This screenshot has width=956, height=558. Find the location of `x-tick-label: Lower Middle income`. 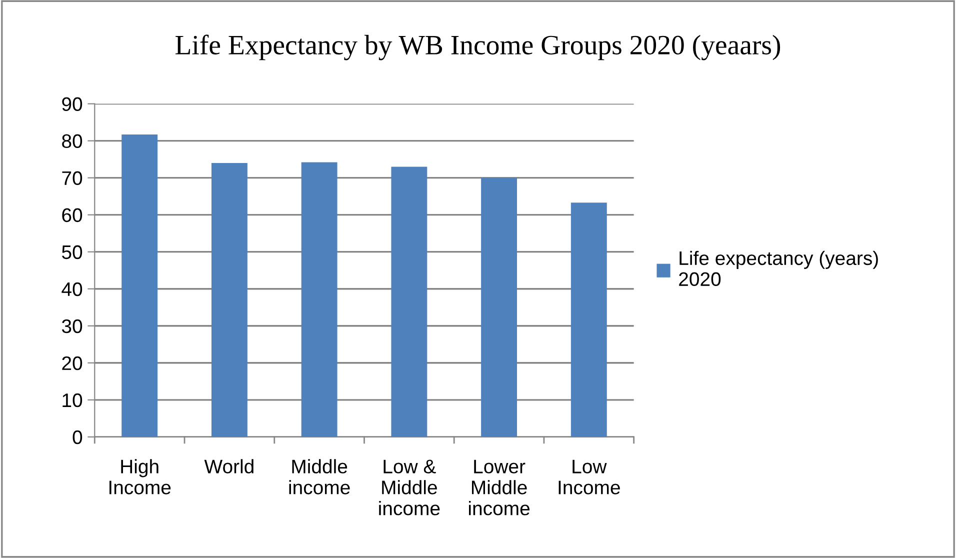

x-tick-label: Lower Middle income is located at coordinates (499, 488).